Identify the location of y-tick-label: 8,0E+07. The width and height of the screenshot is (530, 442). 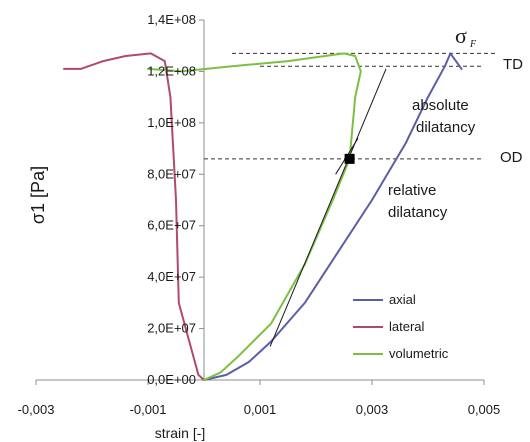
(171, 173).